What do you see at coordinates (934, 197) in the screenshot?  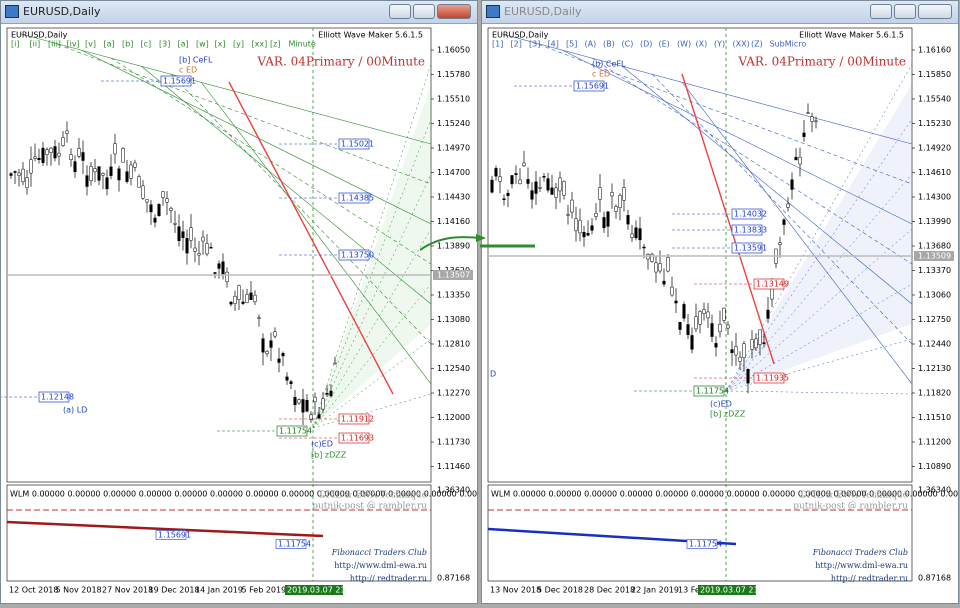 I see `price-label: 1.14300` at bounding box center [934, 197].